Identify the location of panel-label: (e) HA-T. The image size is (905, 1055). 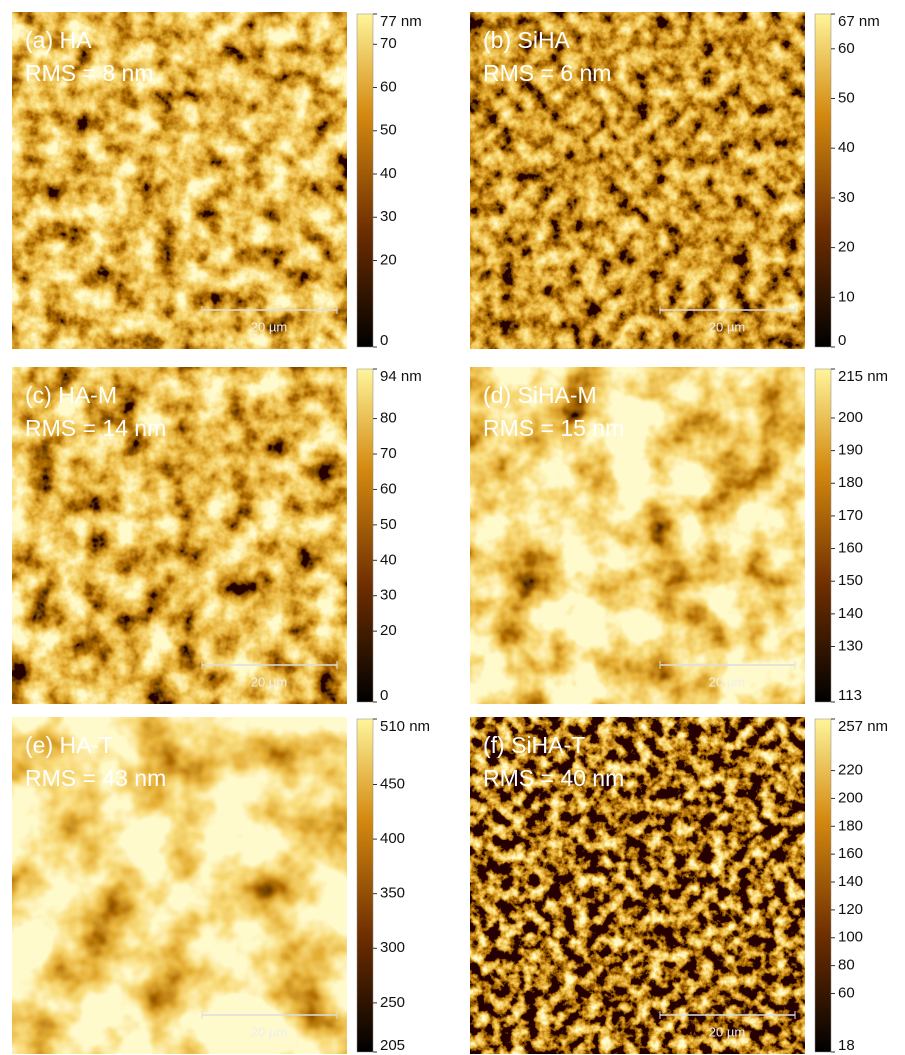
(69, 745).